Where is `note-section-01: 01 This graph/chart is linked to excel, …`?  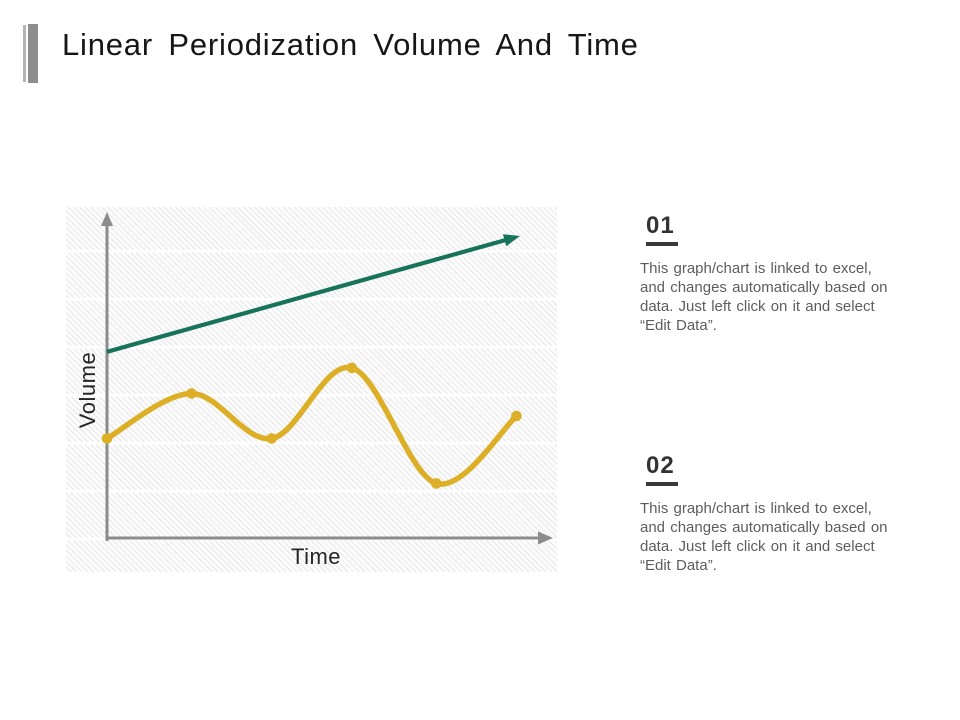
note-section-01: 01 This graph/chart is linked to excel, … is located at coordinates (768, 273).